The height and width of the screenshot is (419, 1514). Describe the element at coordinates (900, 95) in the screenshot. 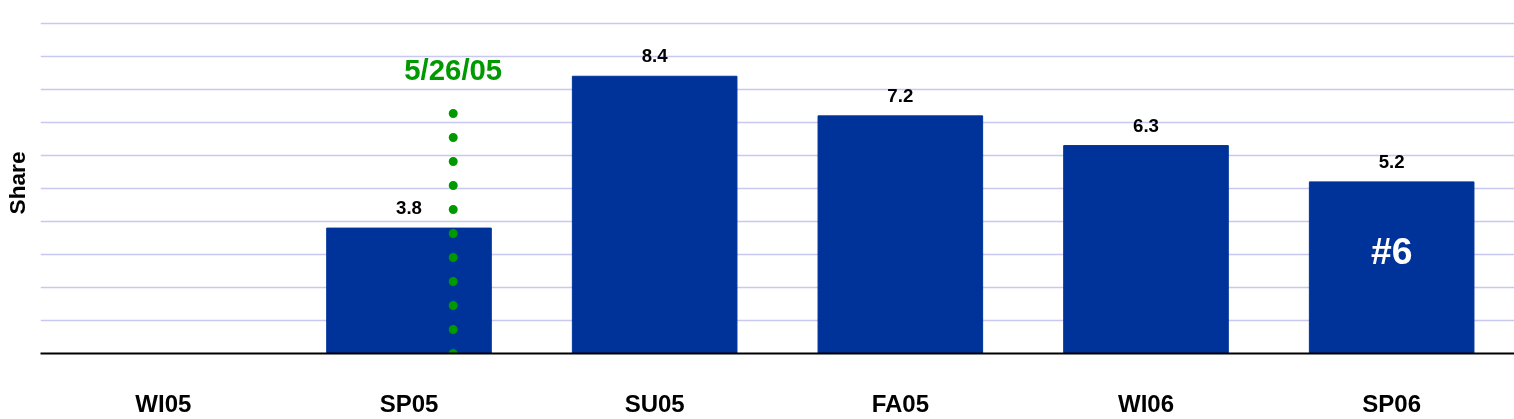

I see `data-label: 7.2` at that location.